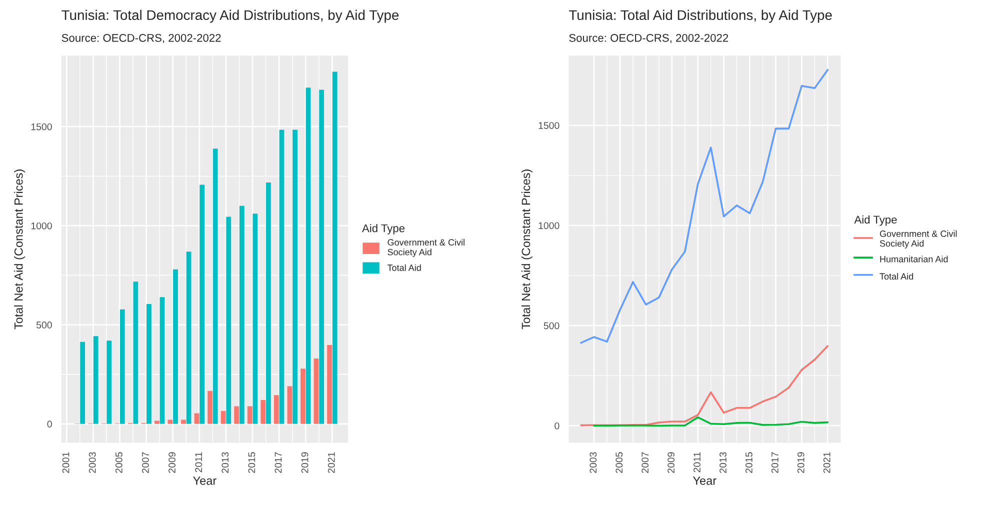 The image size is (989, 506). What do you see at coordinates (700, 16) in the screenshot?
I see `chart-title: Tunisia: Total Aid Distributions, by Aid Type` at bounding box center [700, 16].